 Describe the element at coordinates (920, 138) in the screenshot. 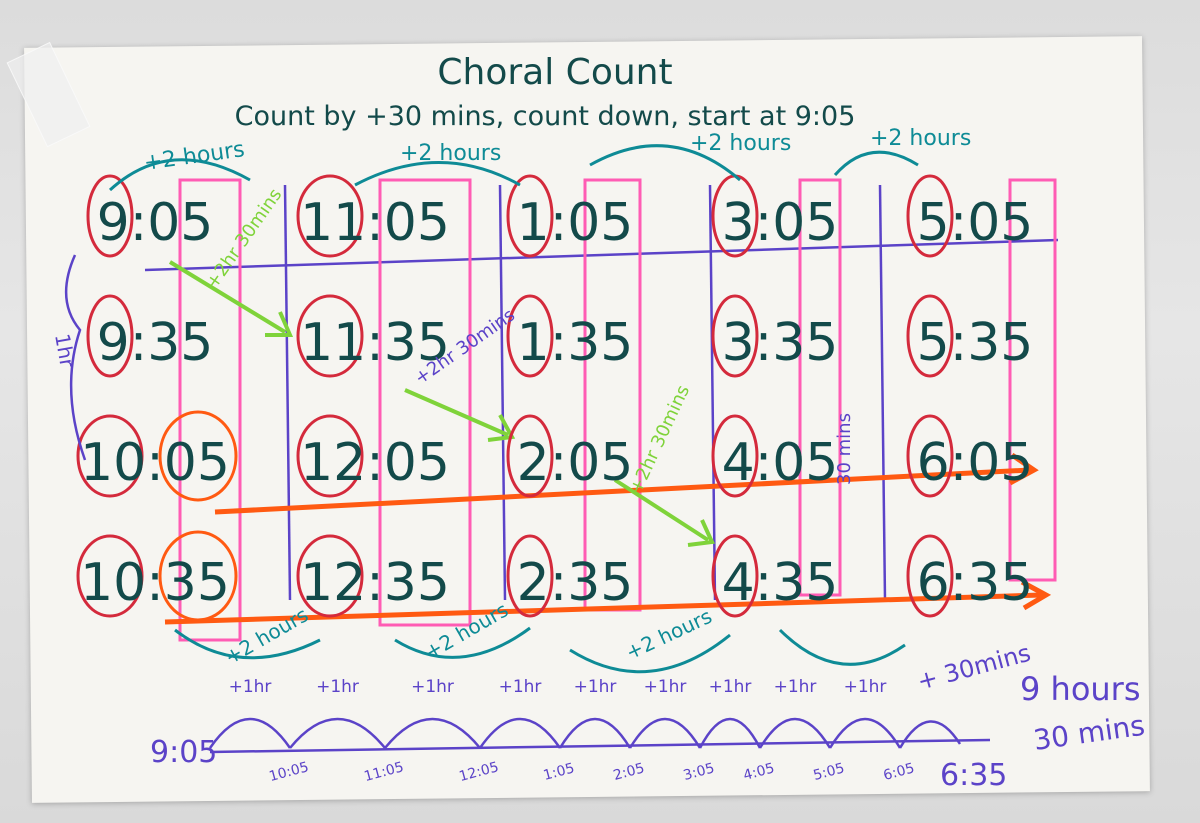

I see `top-arrow-label-4: +2 hours` at that location.